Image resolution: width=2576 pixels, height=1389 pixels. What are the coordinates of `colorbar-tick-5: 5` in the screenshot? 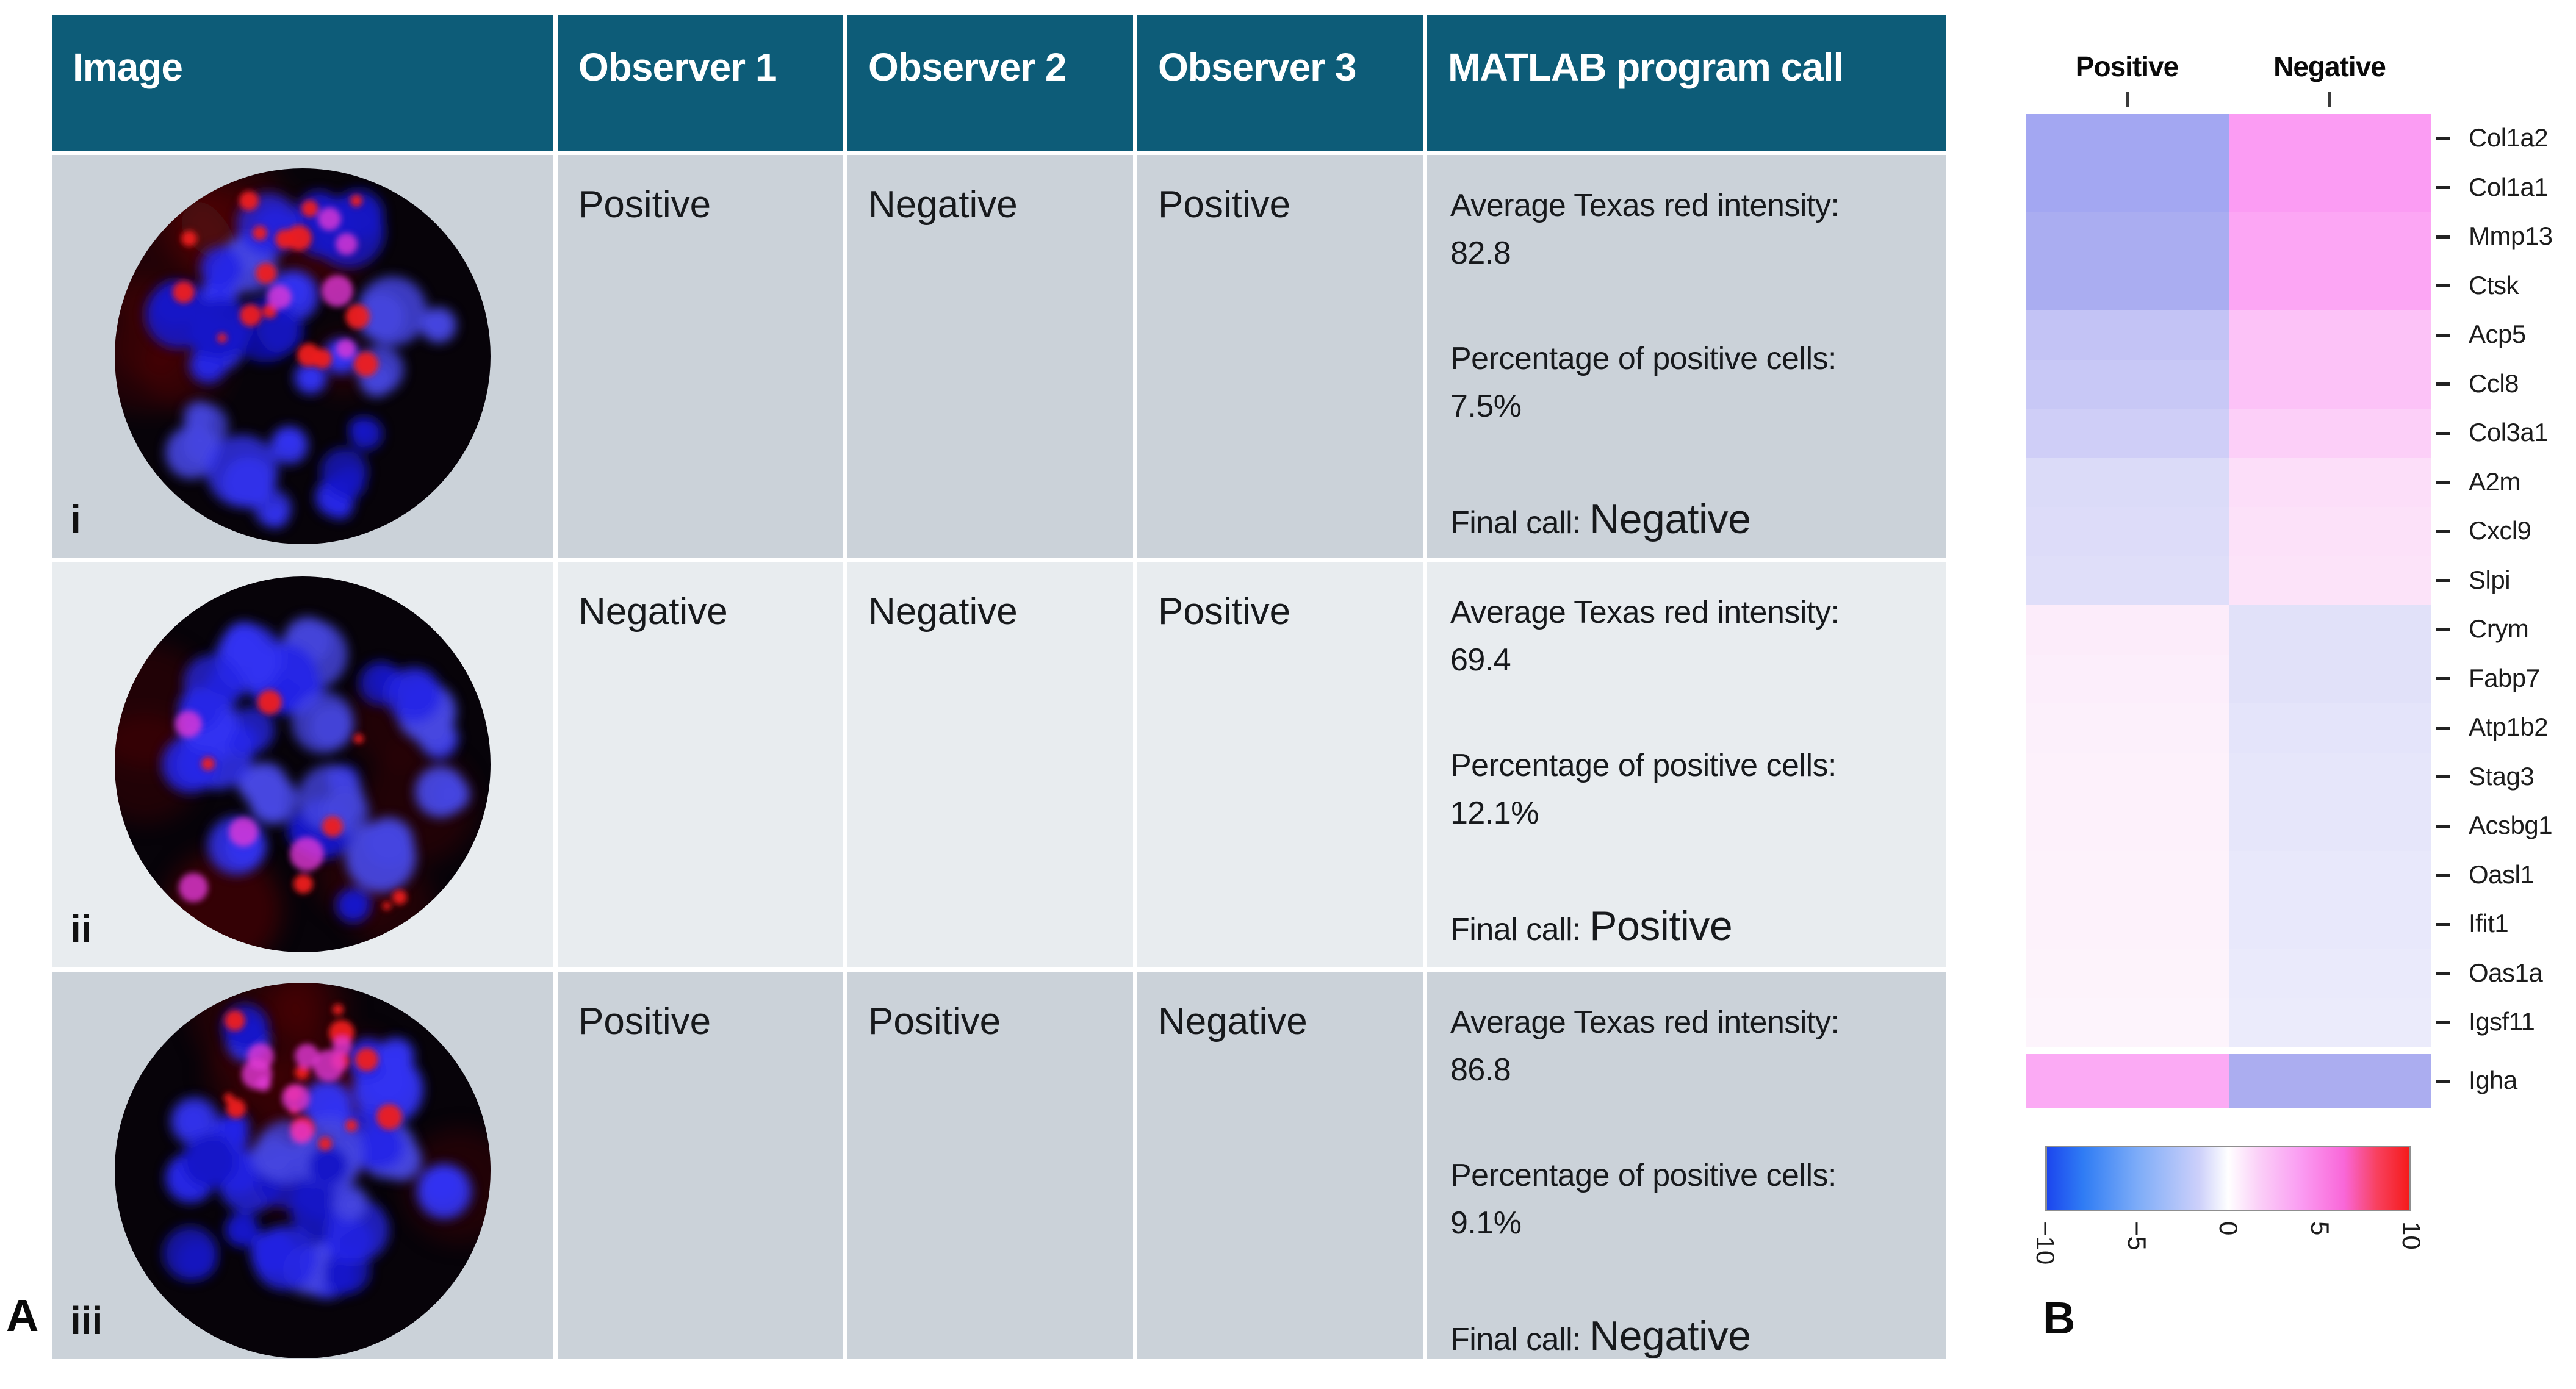 It's located at (2320, 1228).